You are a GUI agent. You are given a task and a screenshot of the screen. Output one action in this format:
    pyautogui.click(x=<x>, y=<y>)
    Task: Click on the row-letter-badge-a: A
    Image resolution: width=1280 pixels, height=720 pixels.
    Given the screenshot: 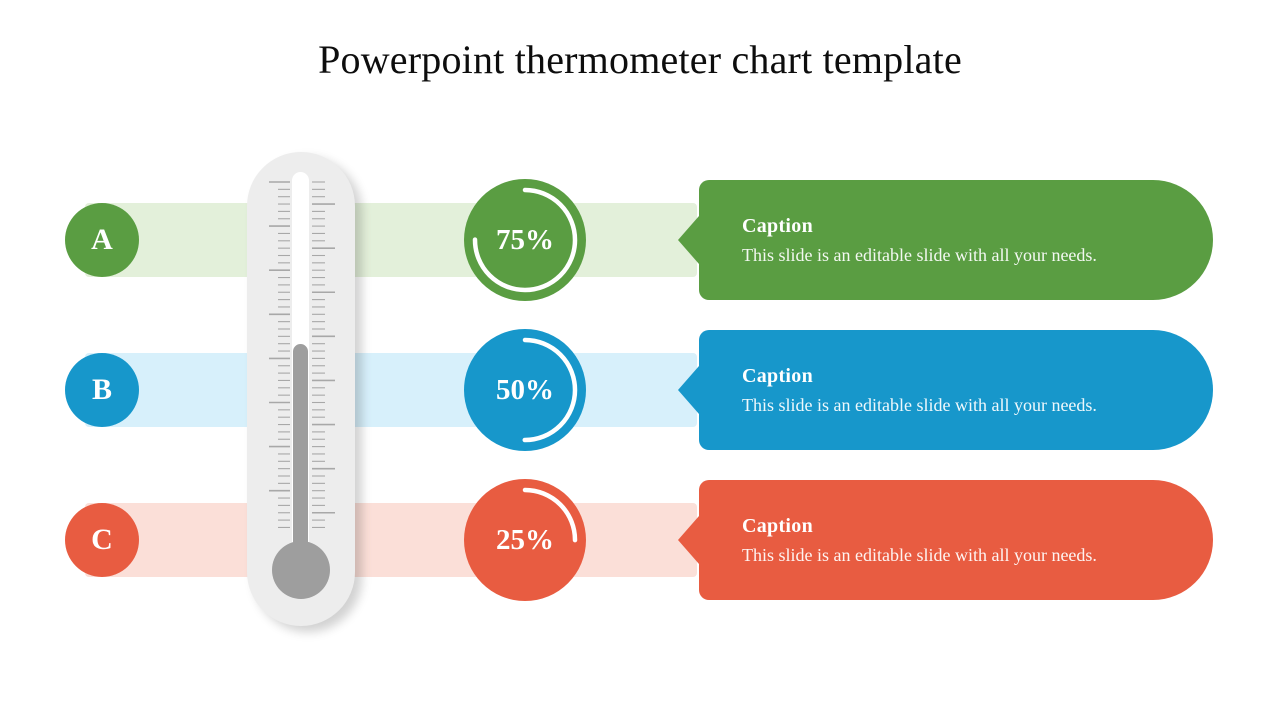 What is the action you would take?
    pyautogui.click(x=102, y=240)
    